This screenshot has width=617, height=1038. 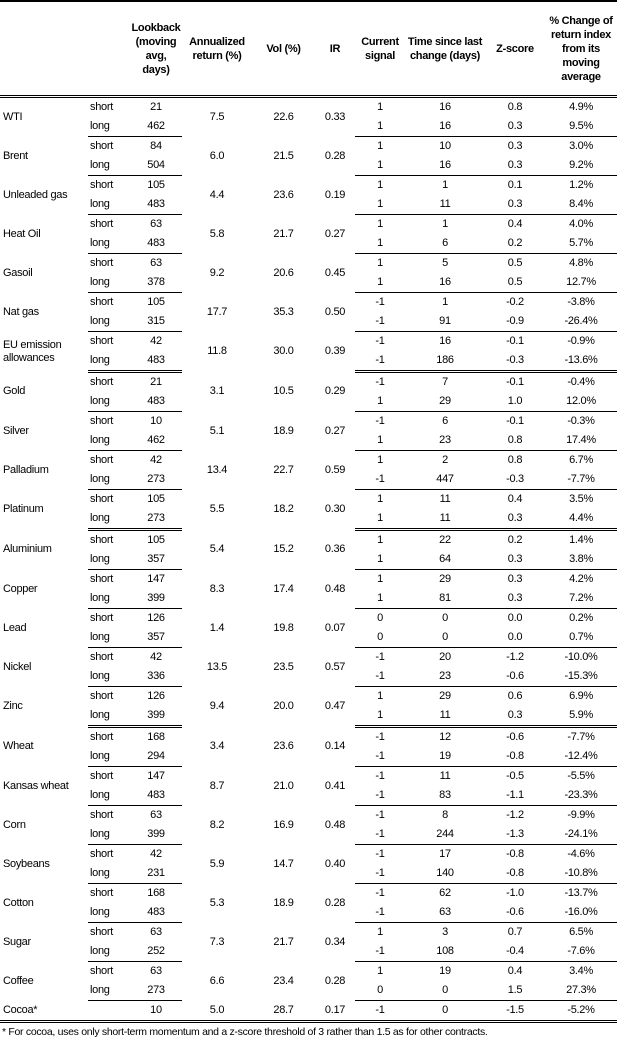 What do you see at coordinates (335, 941) in the screenshot?
I see `ir-cell: 0.34` at bounding box center [335, 941].